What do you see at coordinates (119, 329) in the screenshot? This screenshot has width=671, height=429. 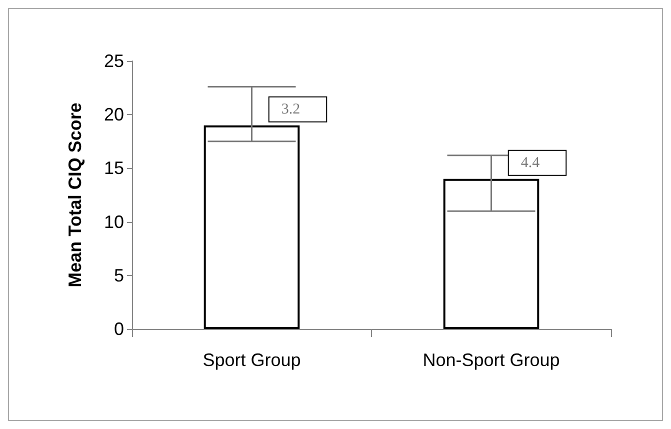 I see `y-tick-label: 0` at bounding box center [119, 329].